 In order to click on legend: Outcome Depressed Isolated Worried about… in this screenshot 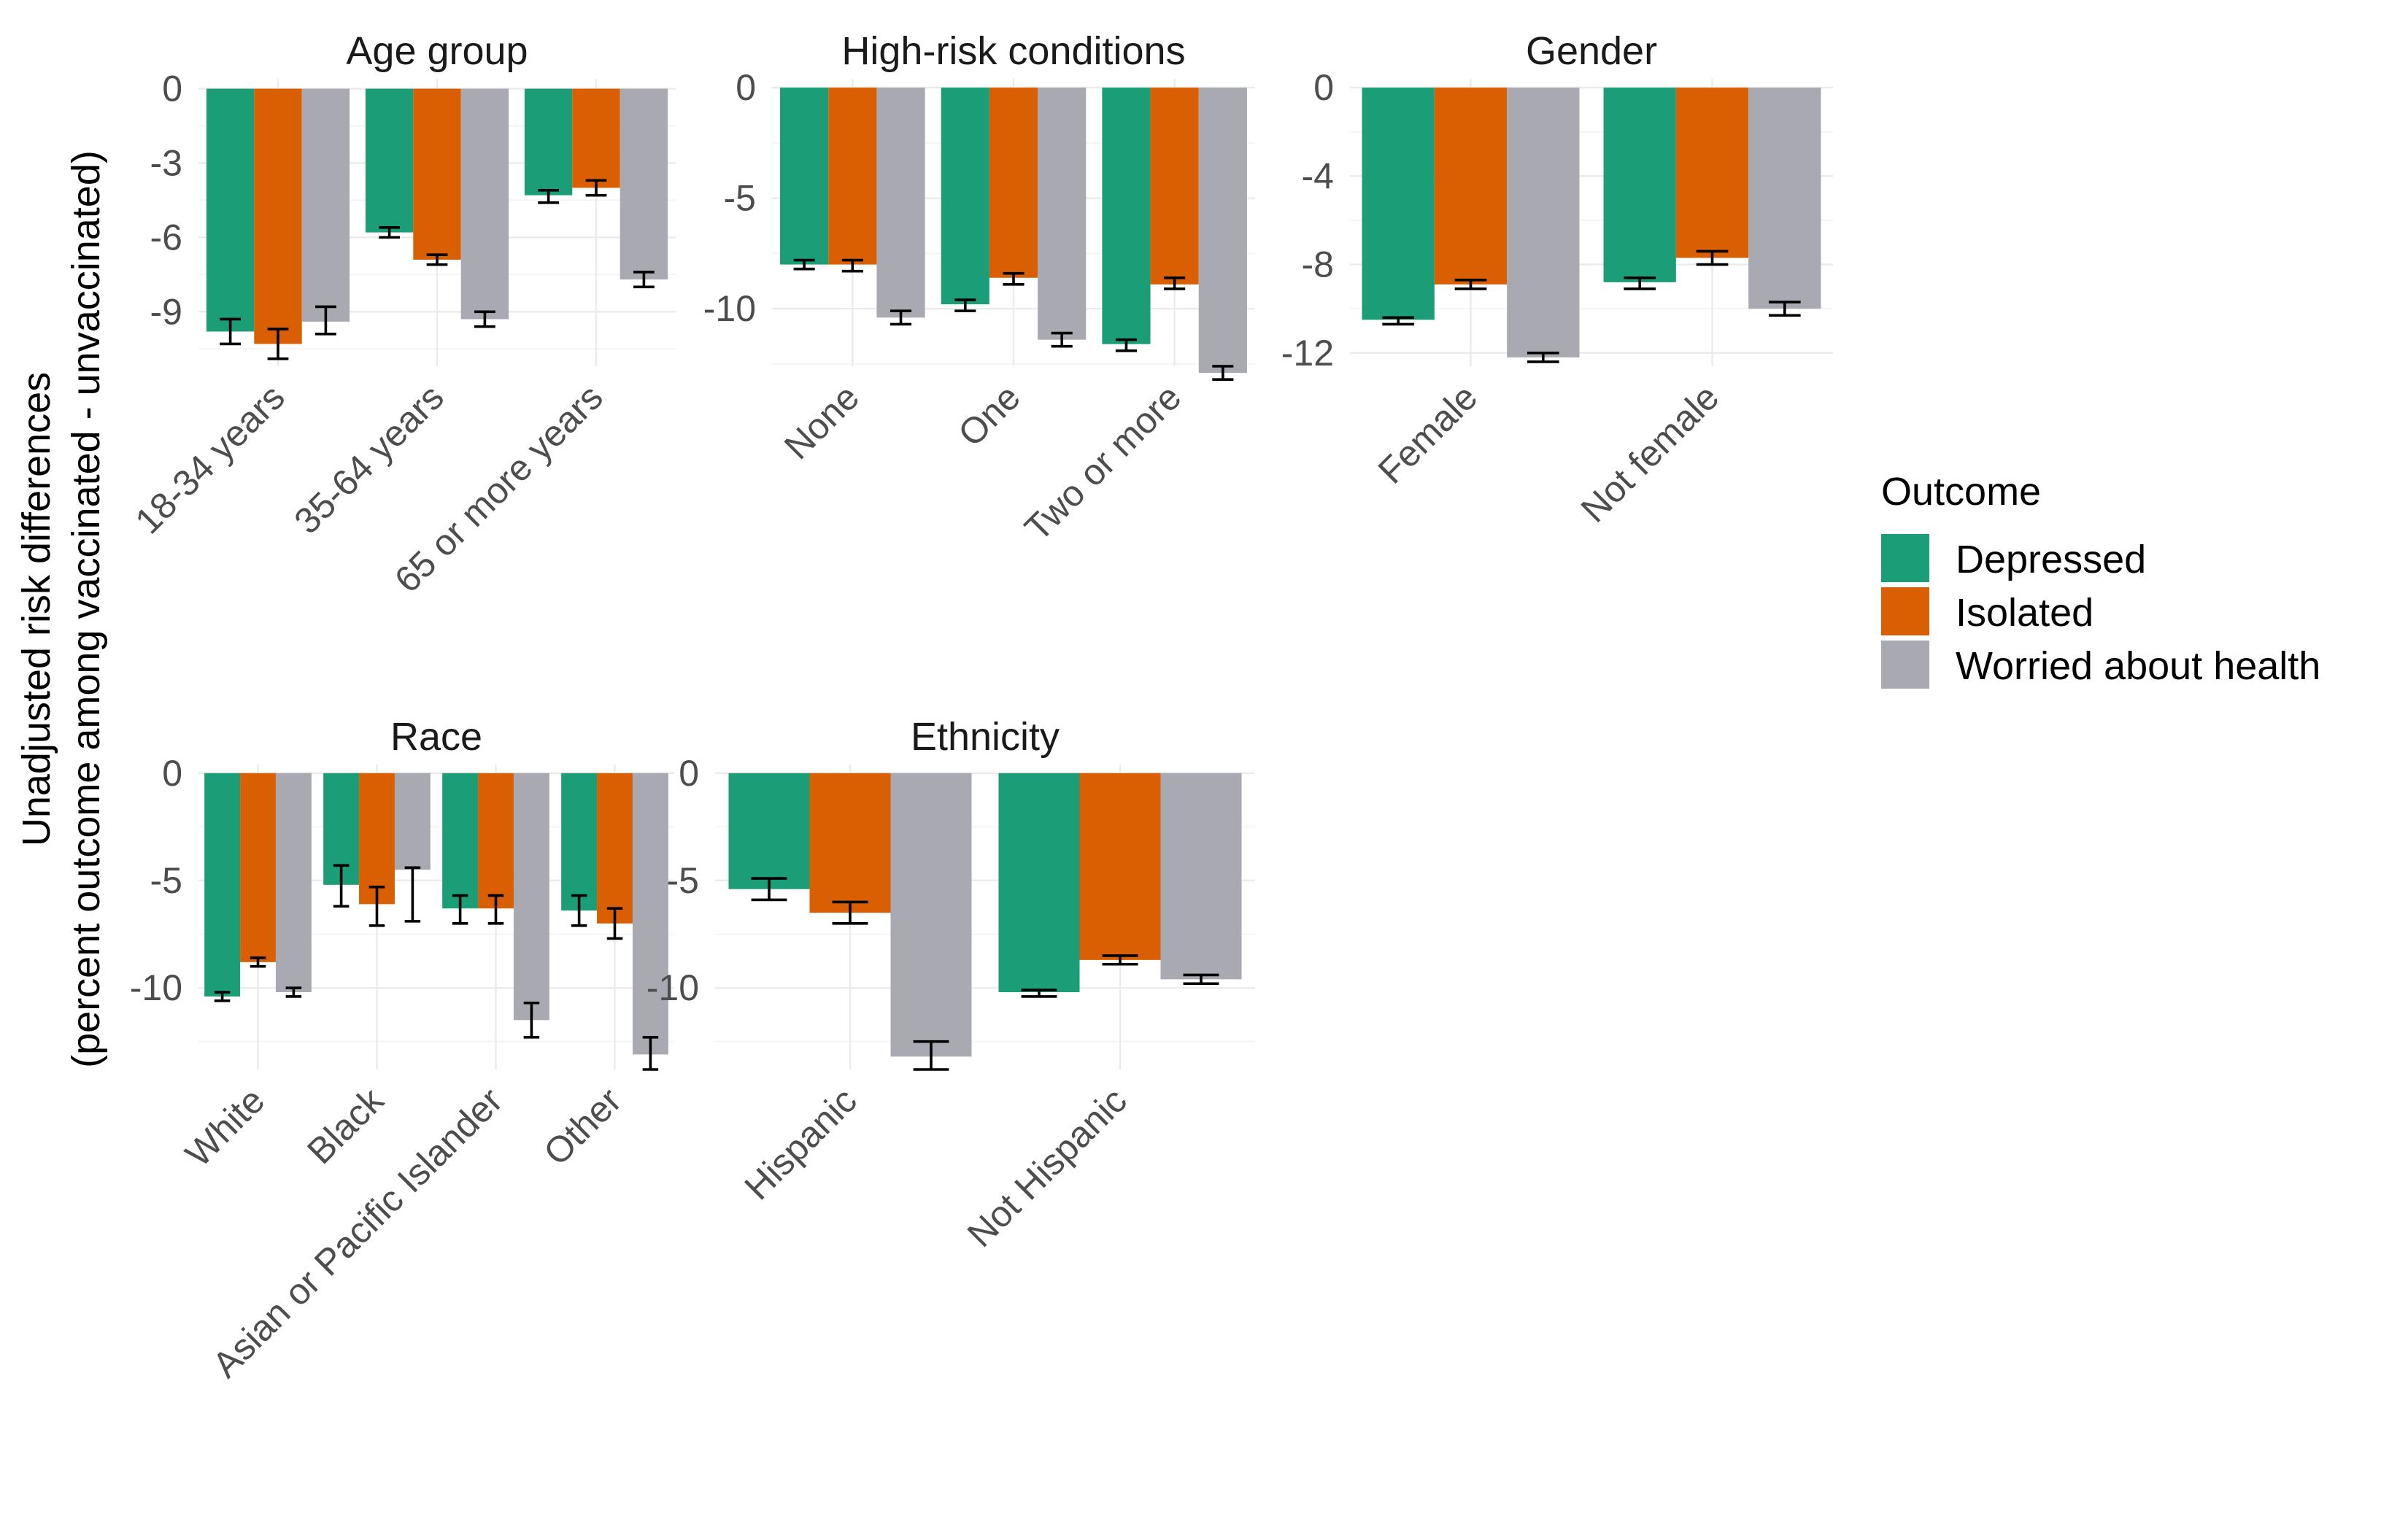, I will do `click(2100, 580)`.